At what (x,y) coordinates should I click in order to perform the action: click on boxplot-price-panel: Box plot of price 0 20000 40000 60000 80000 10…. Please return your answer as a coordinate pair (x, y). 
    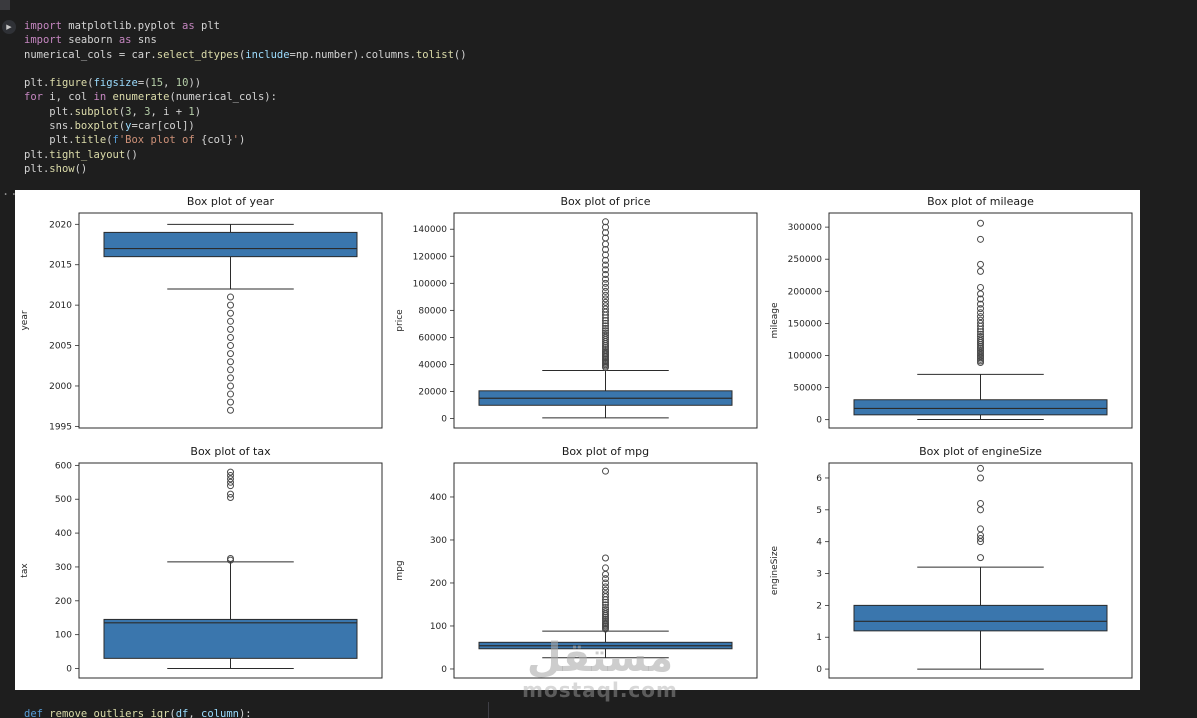
    Looking at the image, I should click on (577, 315).